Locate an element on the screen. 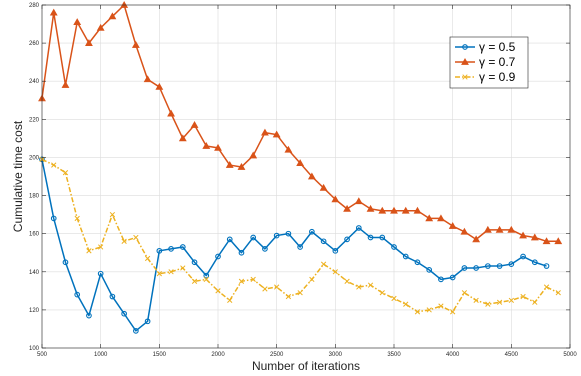  x-axis-label: Number of iterations is located at coordinates (306, 366).